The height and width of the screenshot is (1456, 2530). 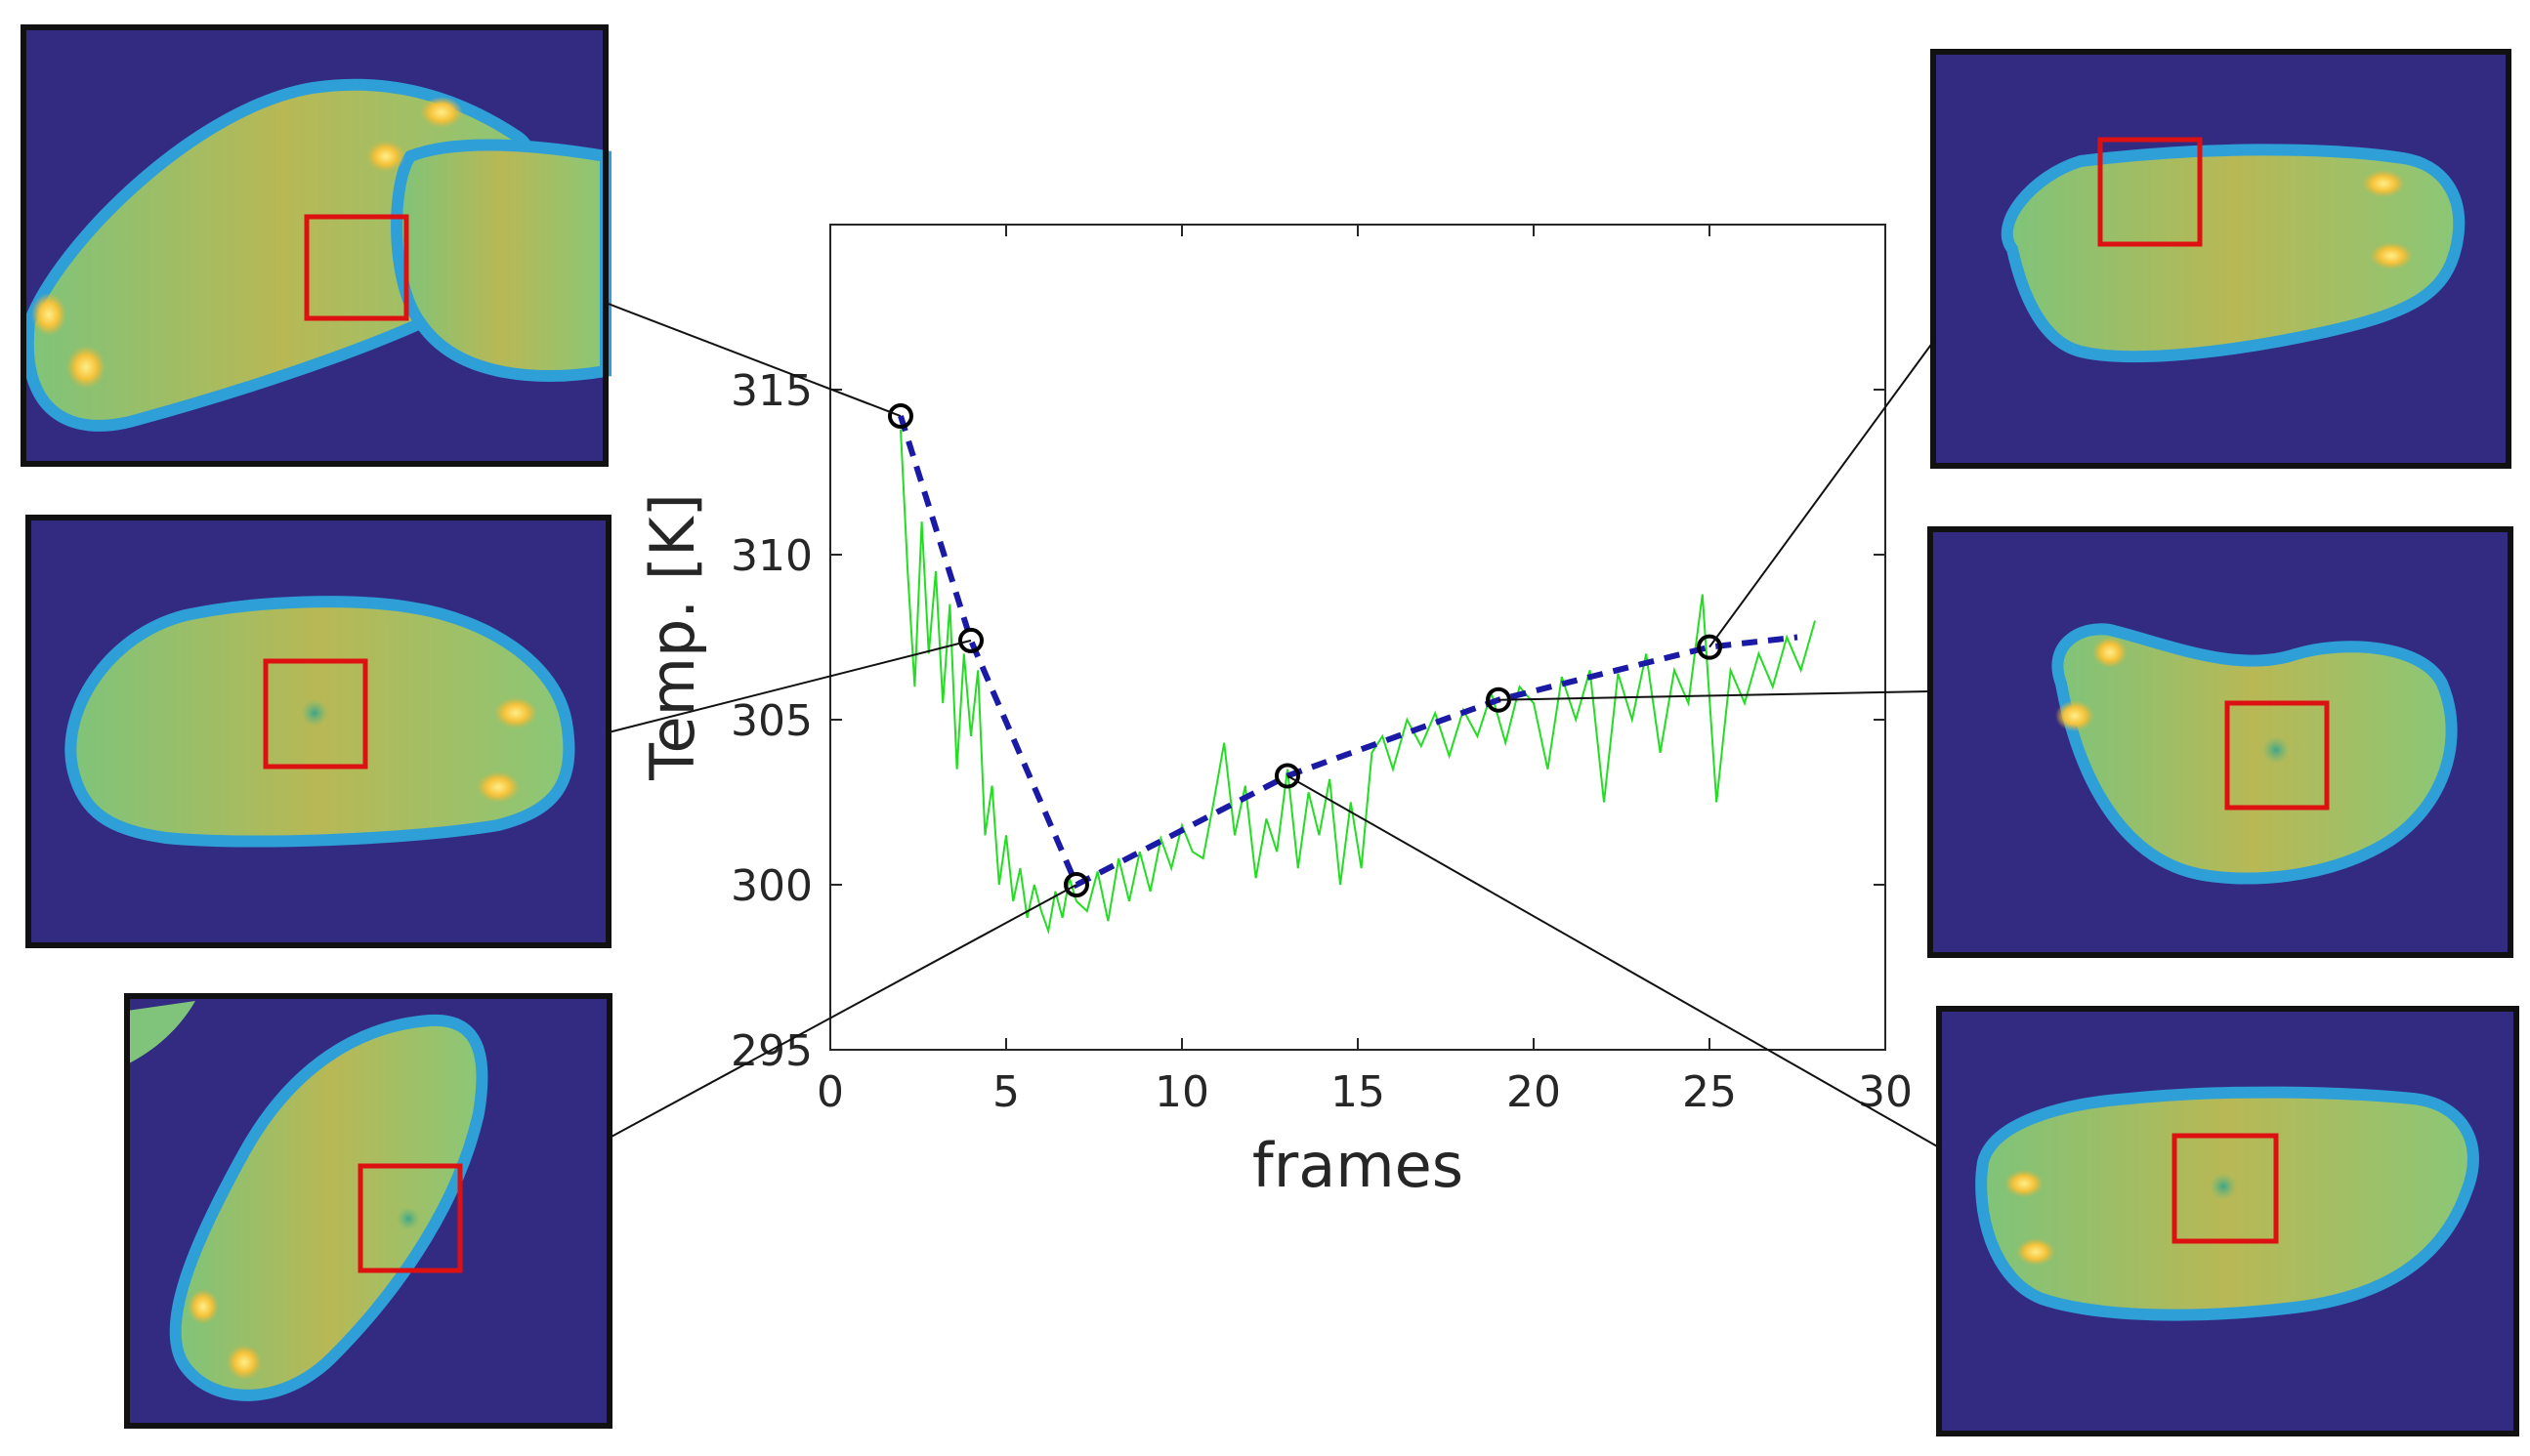 I want to click on x-tick-label: 30, so click(x=1886, y=1092).